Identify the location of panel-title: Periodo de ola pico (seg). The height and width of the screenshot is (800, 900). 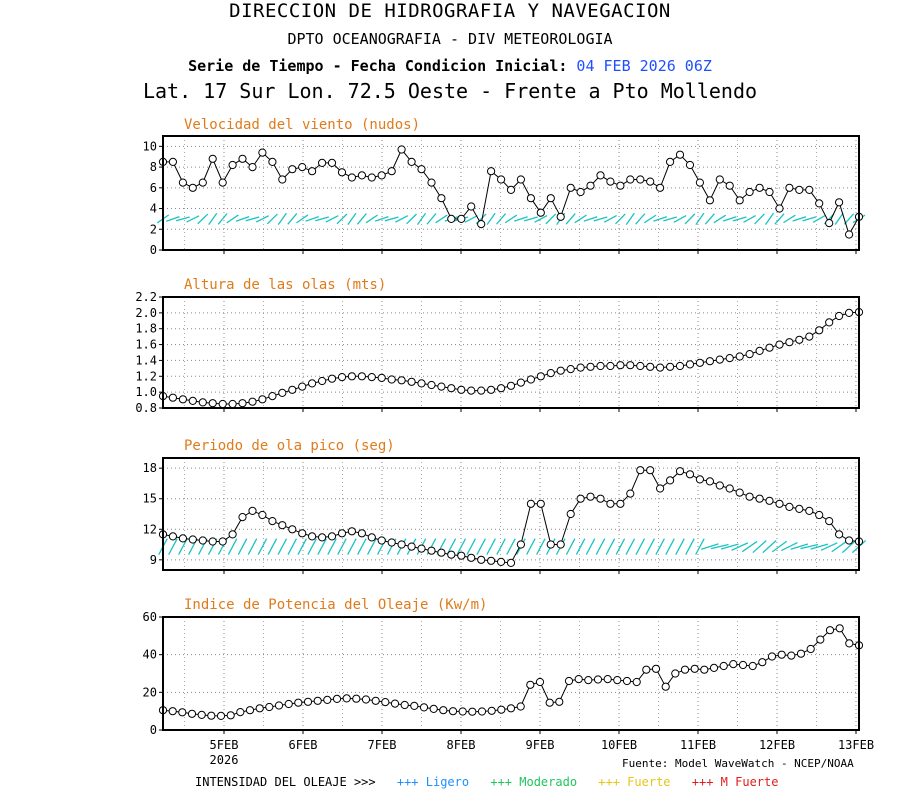
(289, 446).